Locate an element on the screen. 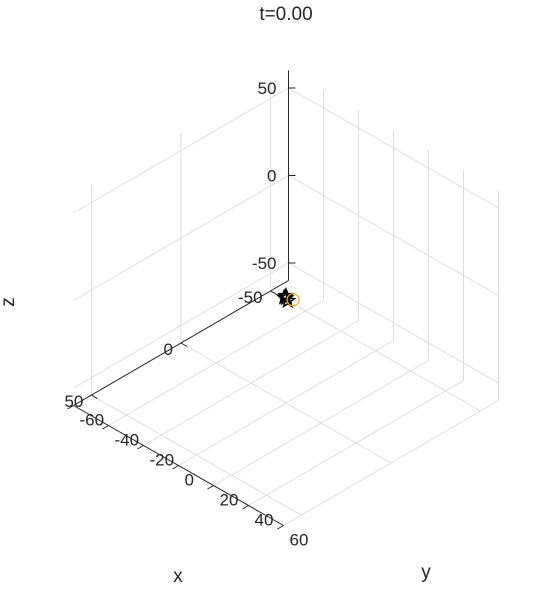 This screenshot has width=559, height=595. circle-marker is located at coordinates (293, 300).